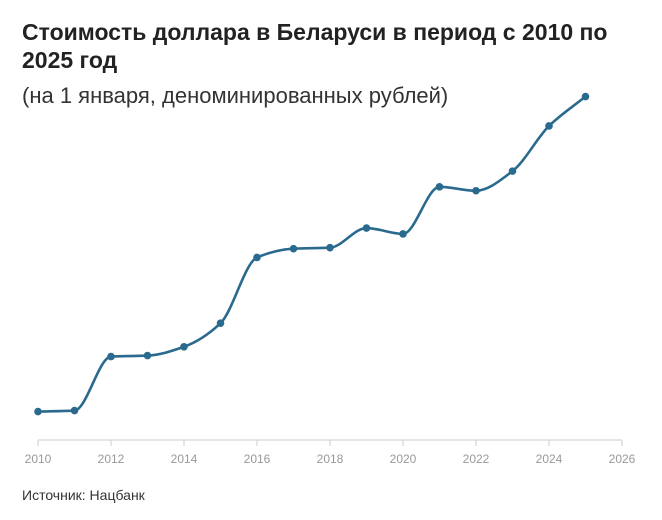  I want to click on x-tick-label: 2022, so click(476, 459).